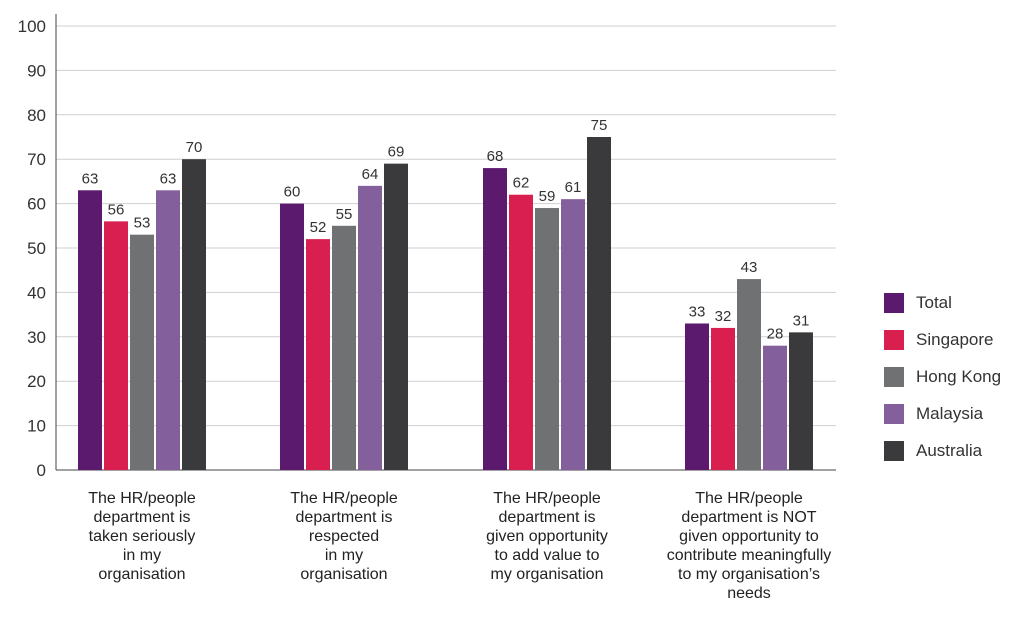  Describe the element at coordinates (36, 381) in the screenshot. I see `y-tick-label-20: 20` at that location.